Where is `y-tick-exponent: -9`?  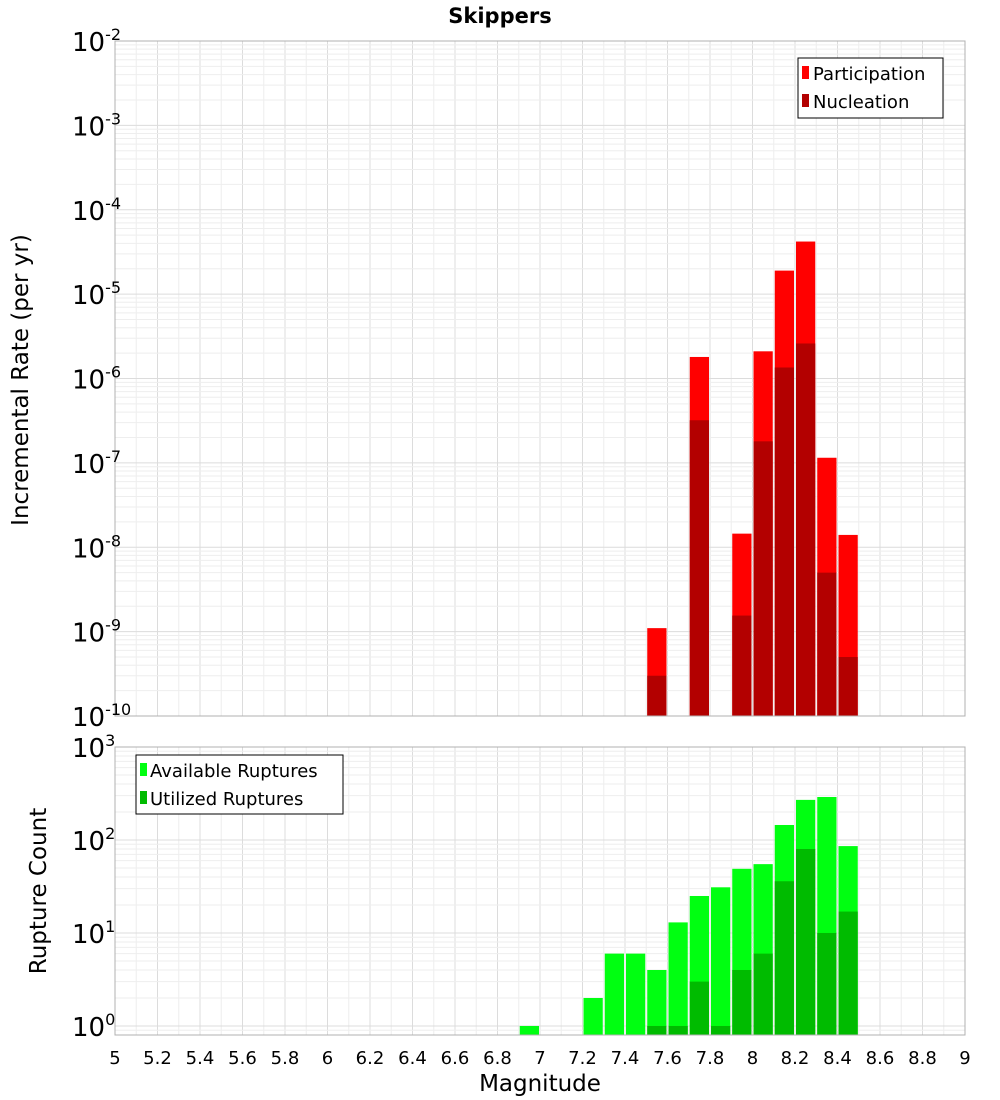 y-tick-exponent: -9 is located at coordinates (113, 625).